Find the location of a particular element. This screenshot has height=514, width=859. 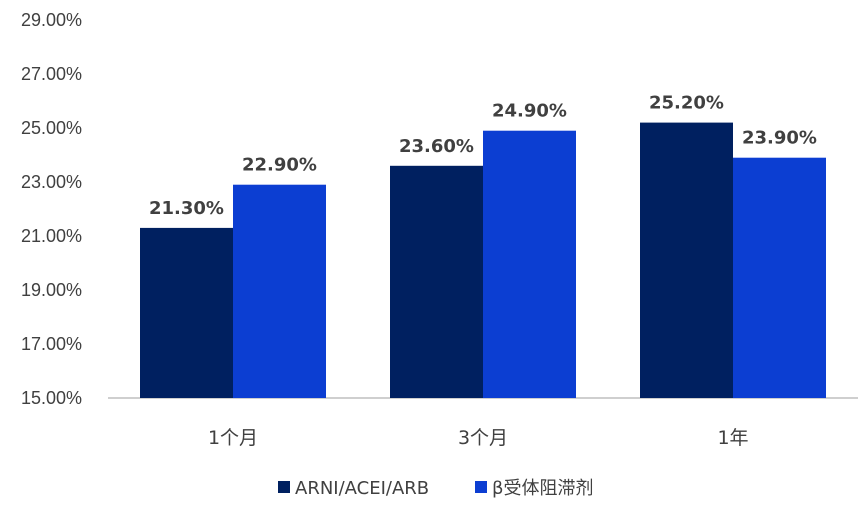

y-tick-label: 25.00% is located at coordinates (51, 128).